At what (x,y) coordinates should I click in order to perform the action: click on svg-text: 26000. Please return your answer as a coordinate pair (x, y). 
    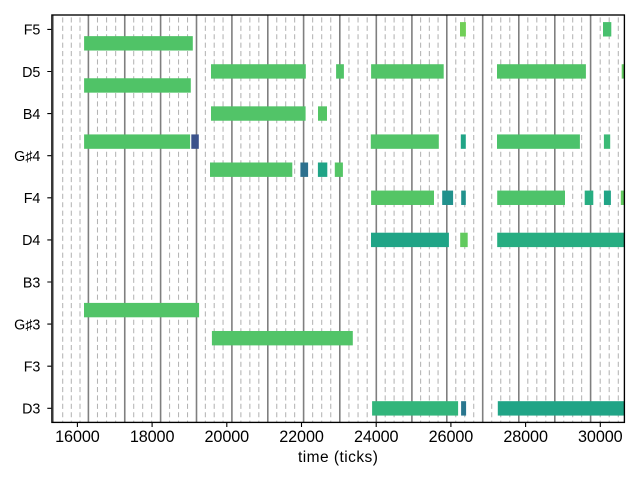
    Looking at the image, I should click on (451, 437).